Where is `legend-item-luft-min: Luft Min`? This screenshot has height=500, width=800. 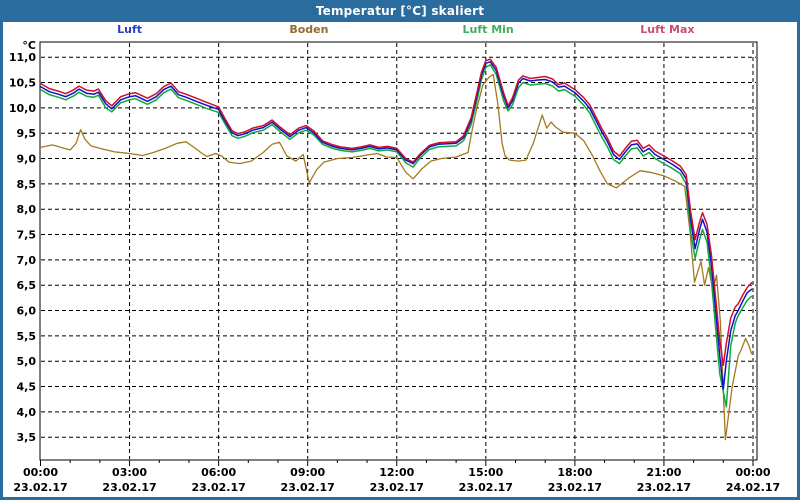 legend-item-luft-min: Luft Min is located at coordinates (488, 29).